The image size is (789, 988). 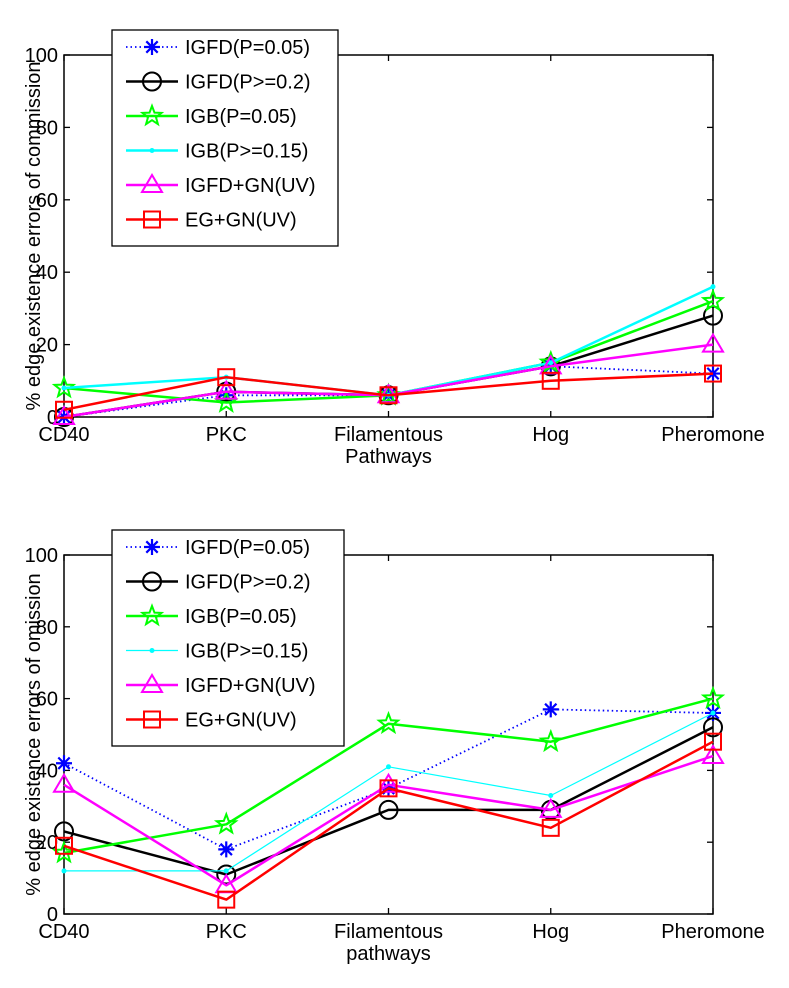 What do you see at coordinates (47, 700) in the screenshot?
I see `y-tick-label: 60` at bounding box center [47, 700].